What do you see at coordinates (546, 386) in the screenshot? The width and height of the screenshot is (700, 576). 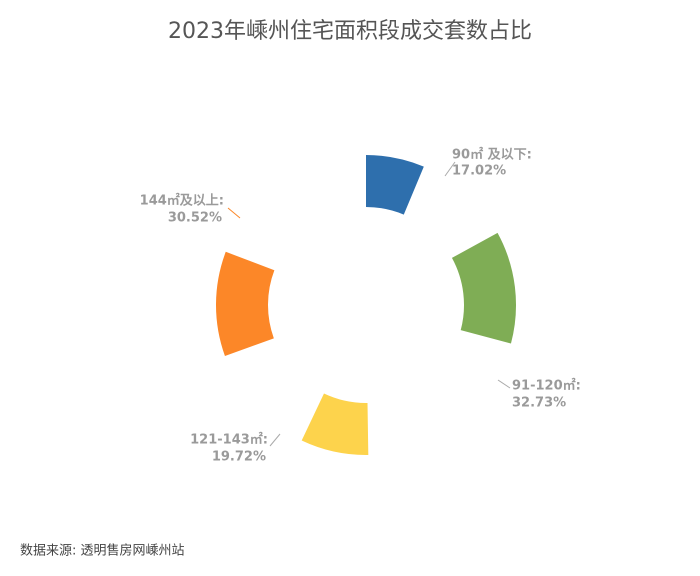 I see `data-label-name: 91-120㎡:` at bounding box center [546, 386].